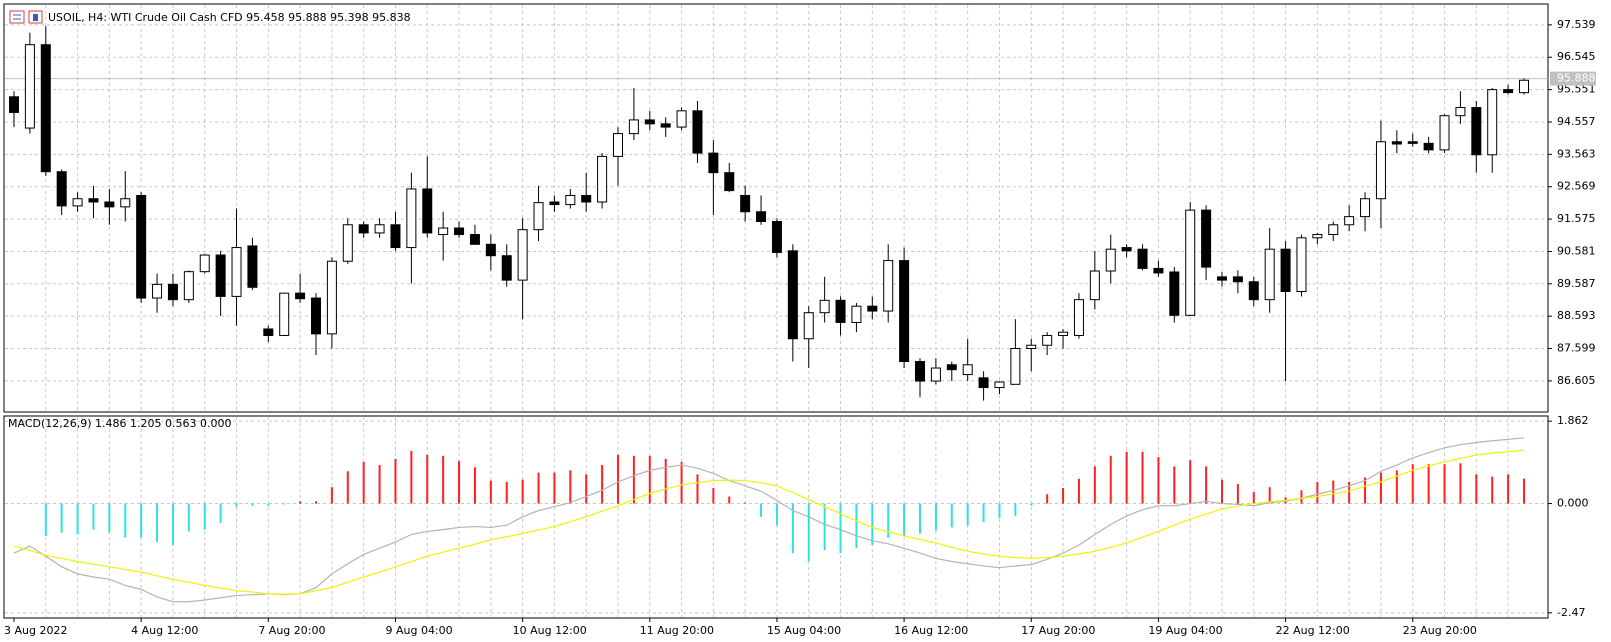  What do you see at coordinates (804, 630) in the screenshot?
I see `x-tick-label: 15 Aug 04:00` at bounding box center [804, 630].